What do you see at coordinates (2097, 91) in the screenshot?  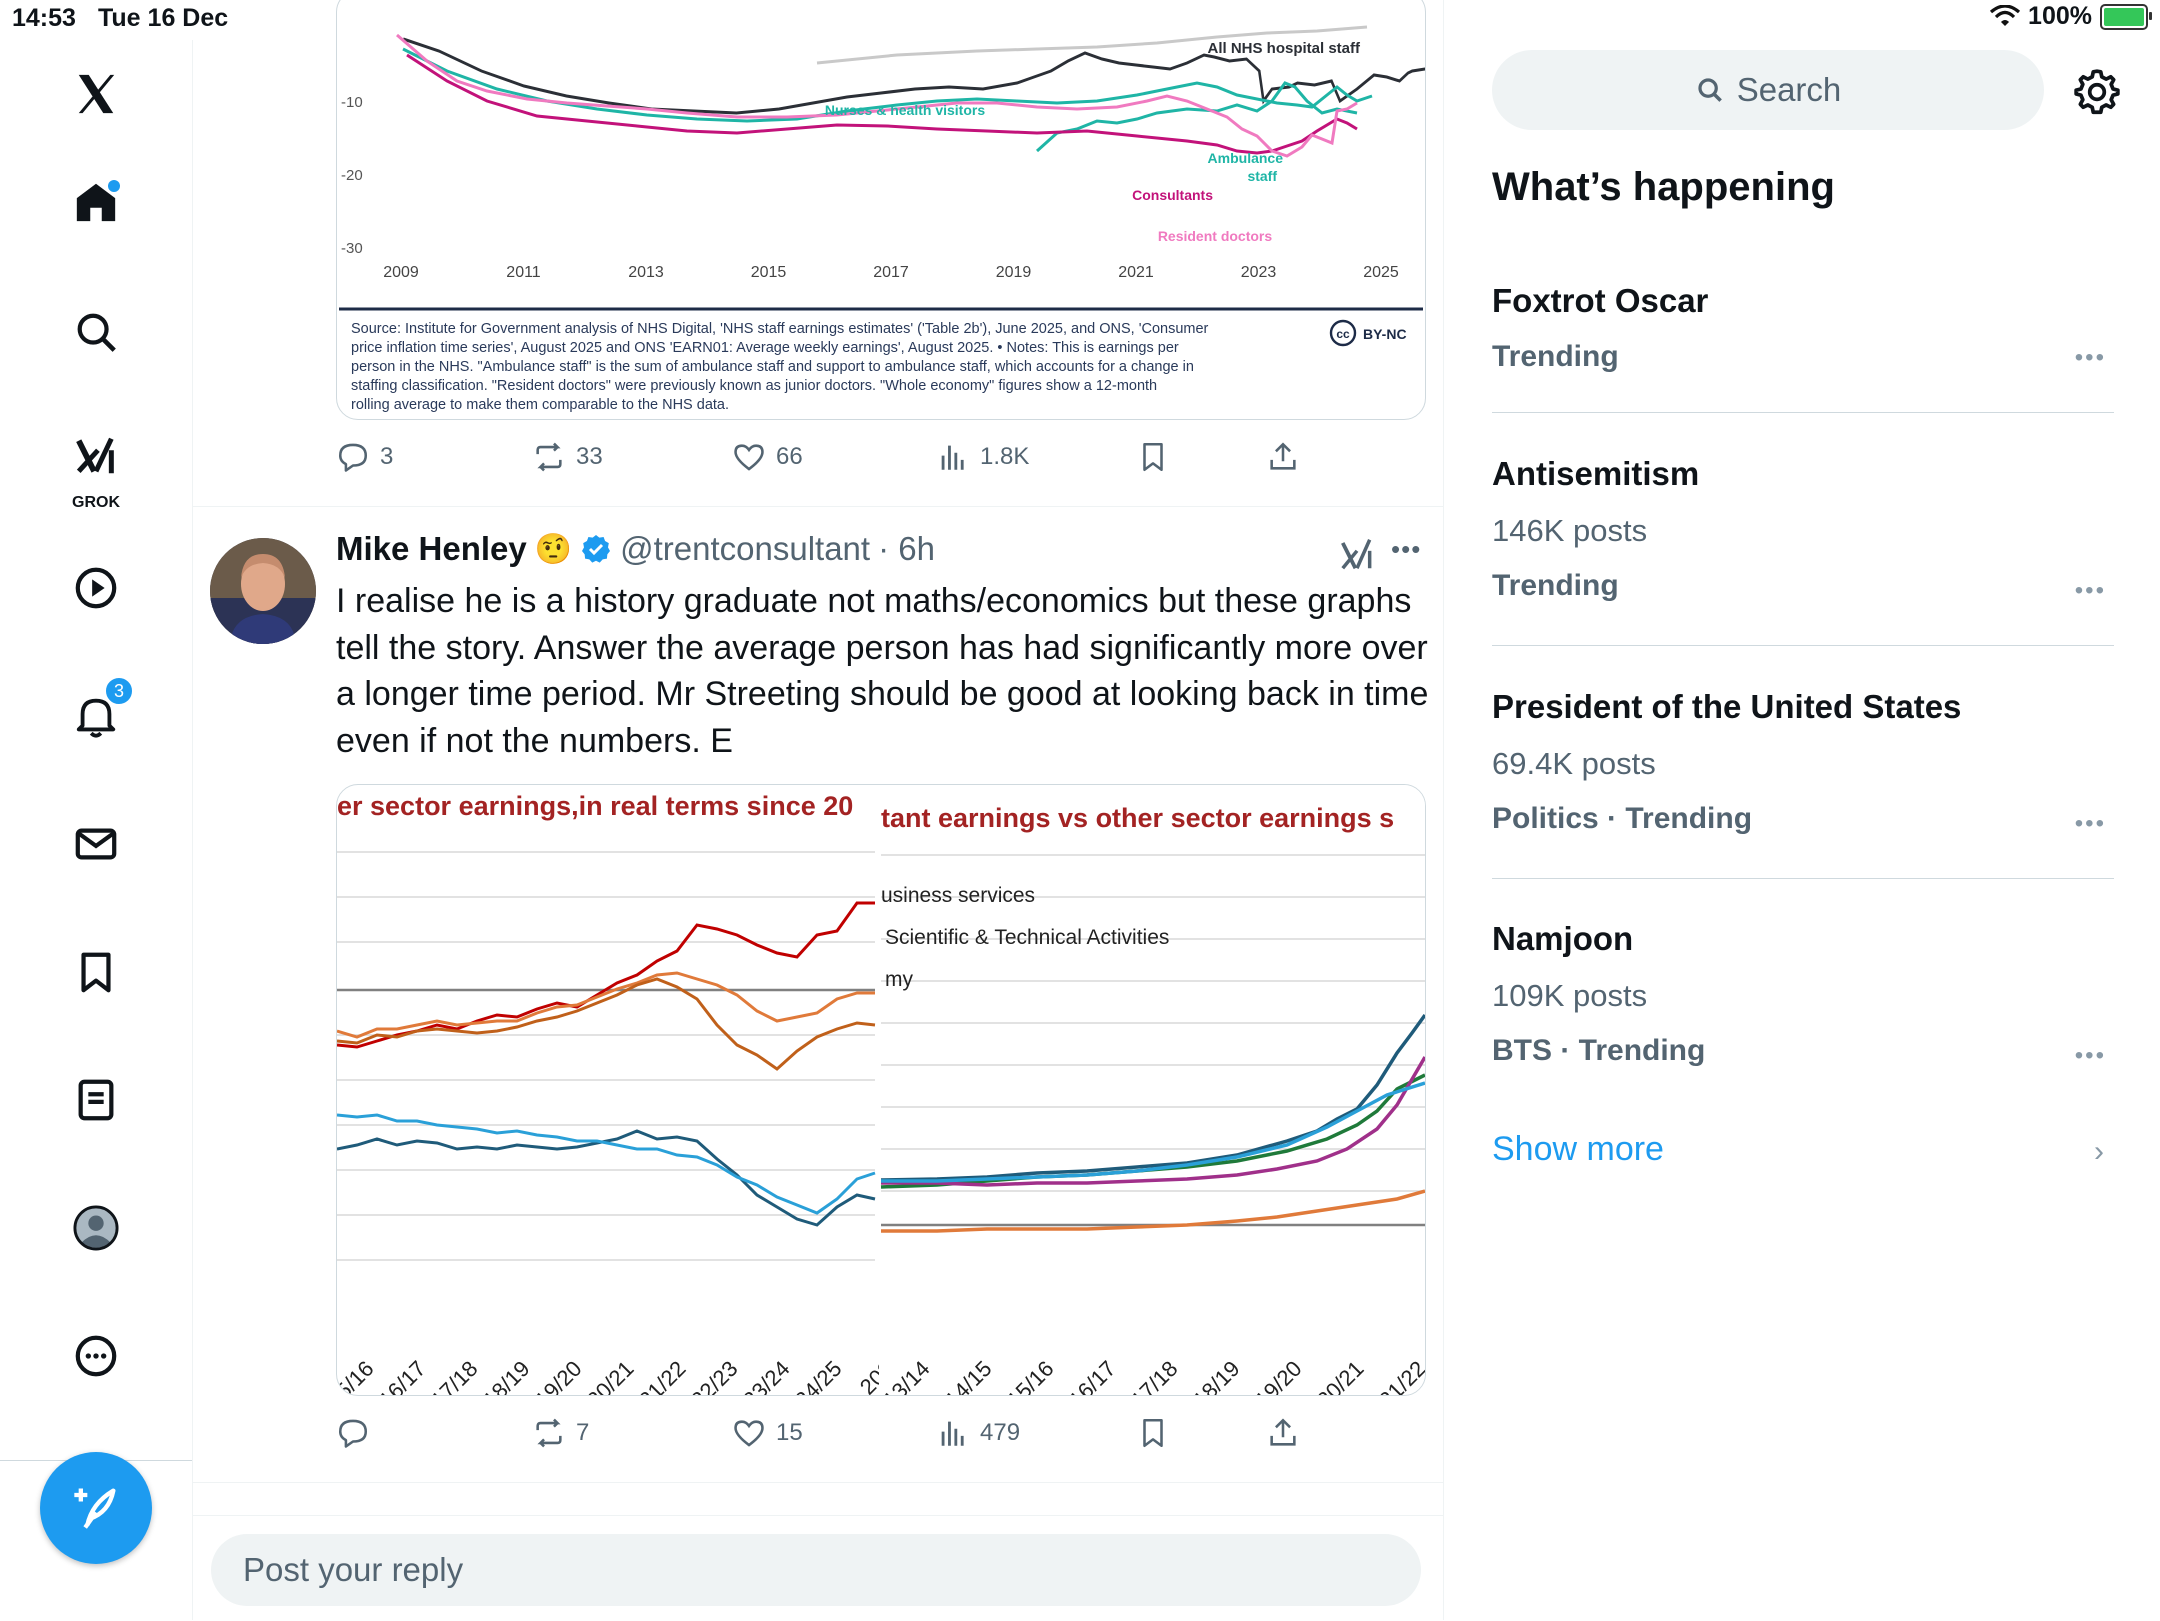 I see `settings-gear-icon` at bounding box center [2097, 91].